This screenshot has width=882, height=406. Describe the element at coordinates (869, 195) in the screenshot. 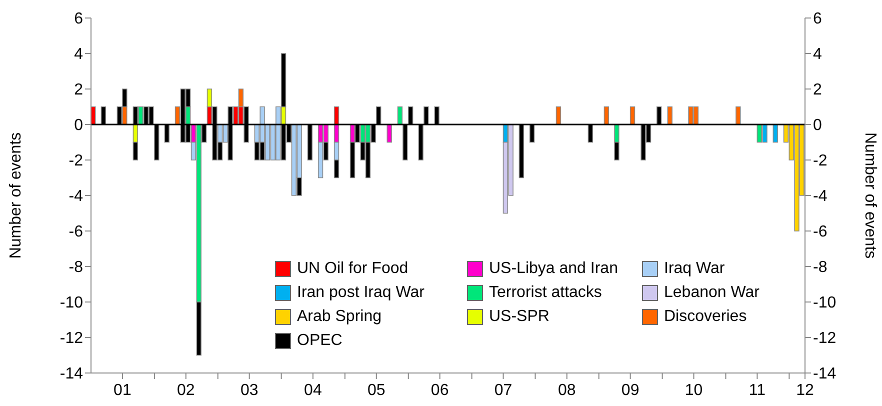

I see `y2-axis-title: Number of events` at that location.